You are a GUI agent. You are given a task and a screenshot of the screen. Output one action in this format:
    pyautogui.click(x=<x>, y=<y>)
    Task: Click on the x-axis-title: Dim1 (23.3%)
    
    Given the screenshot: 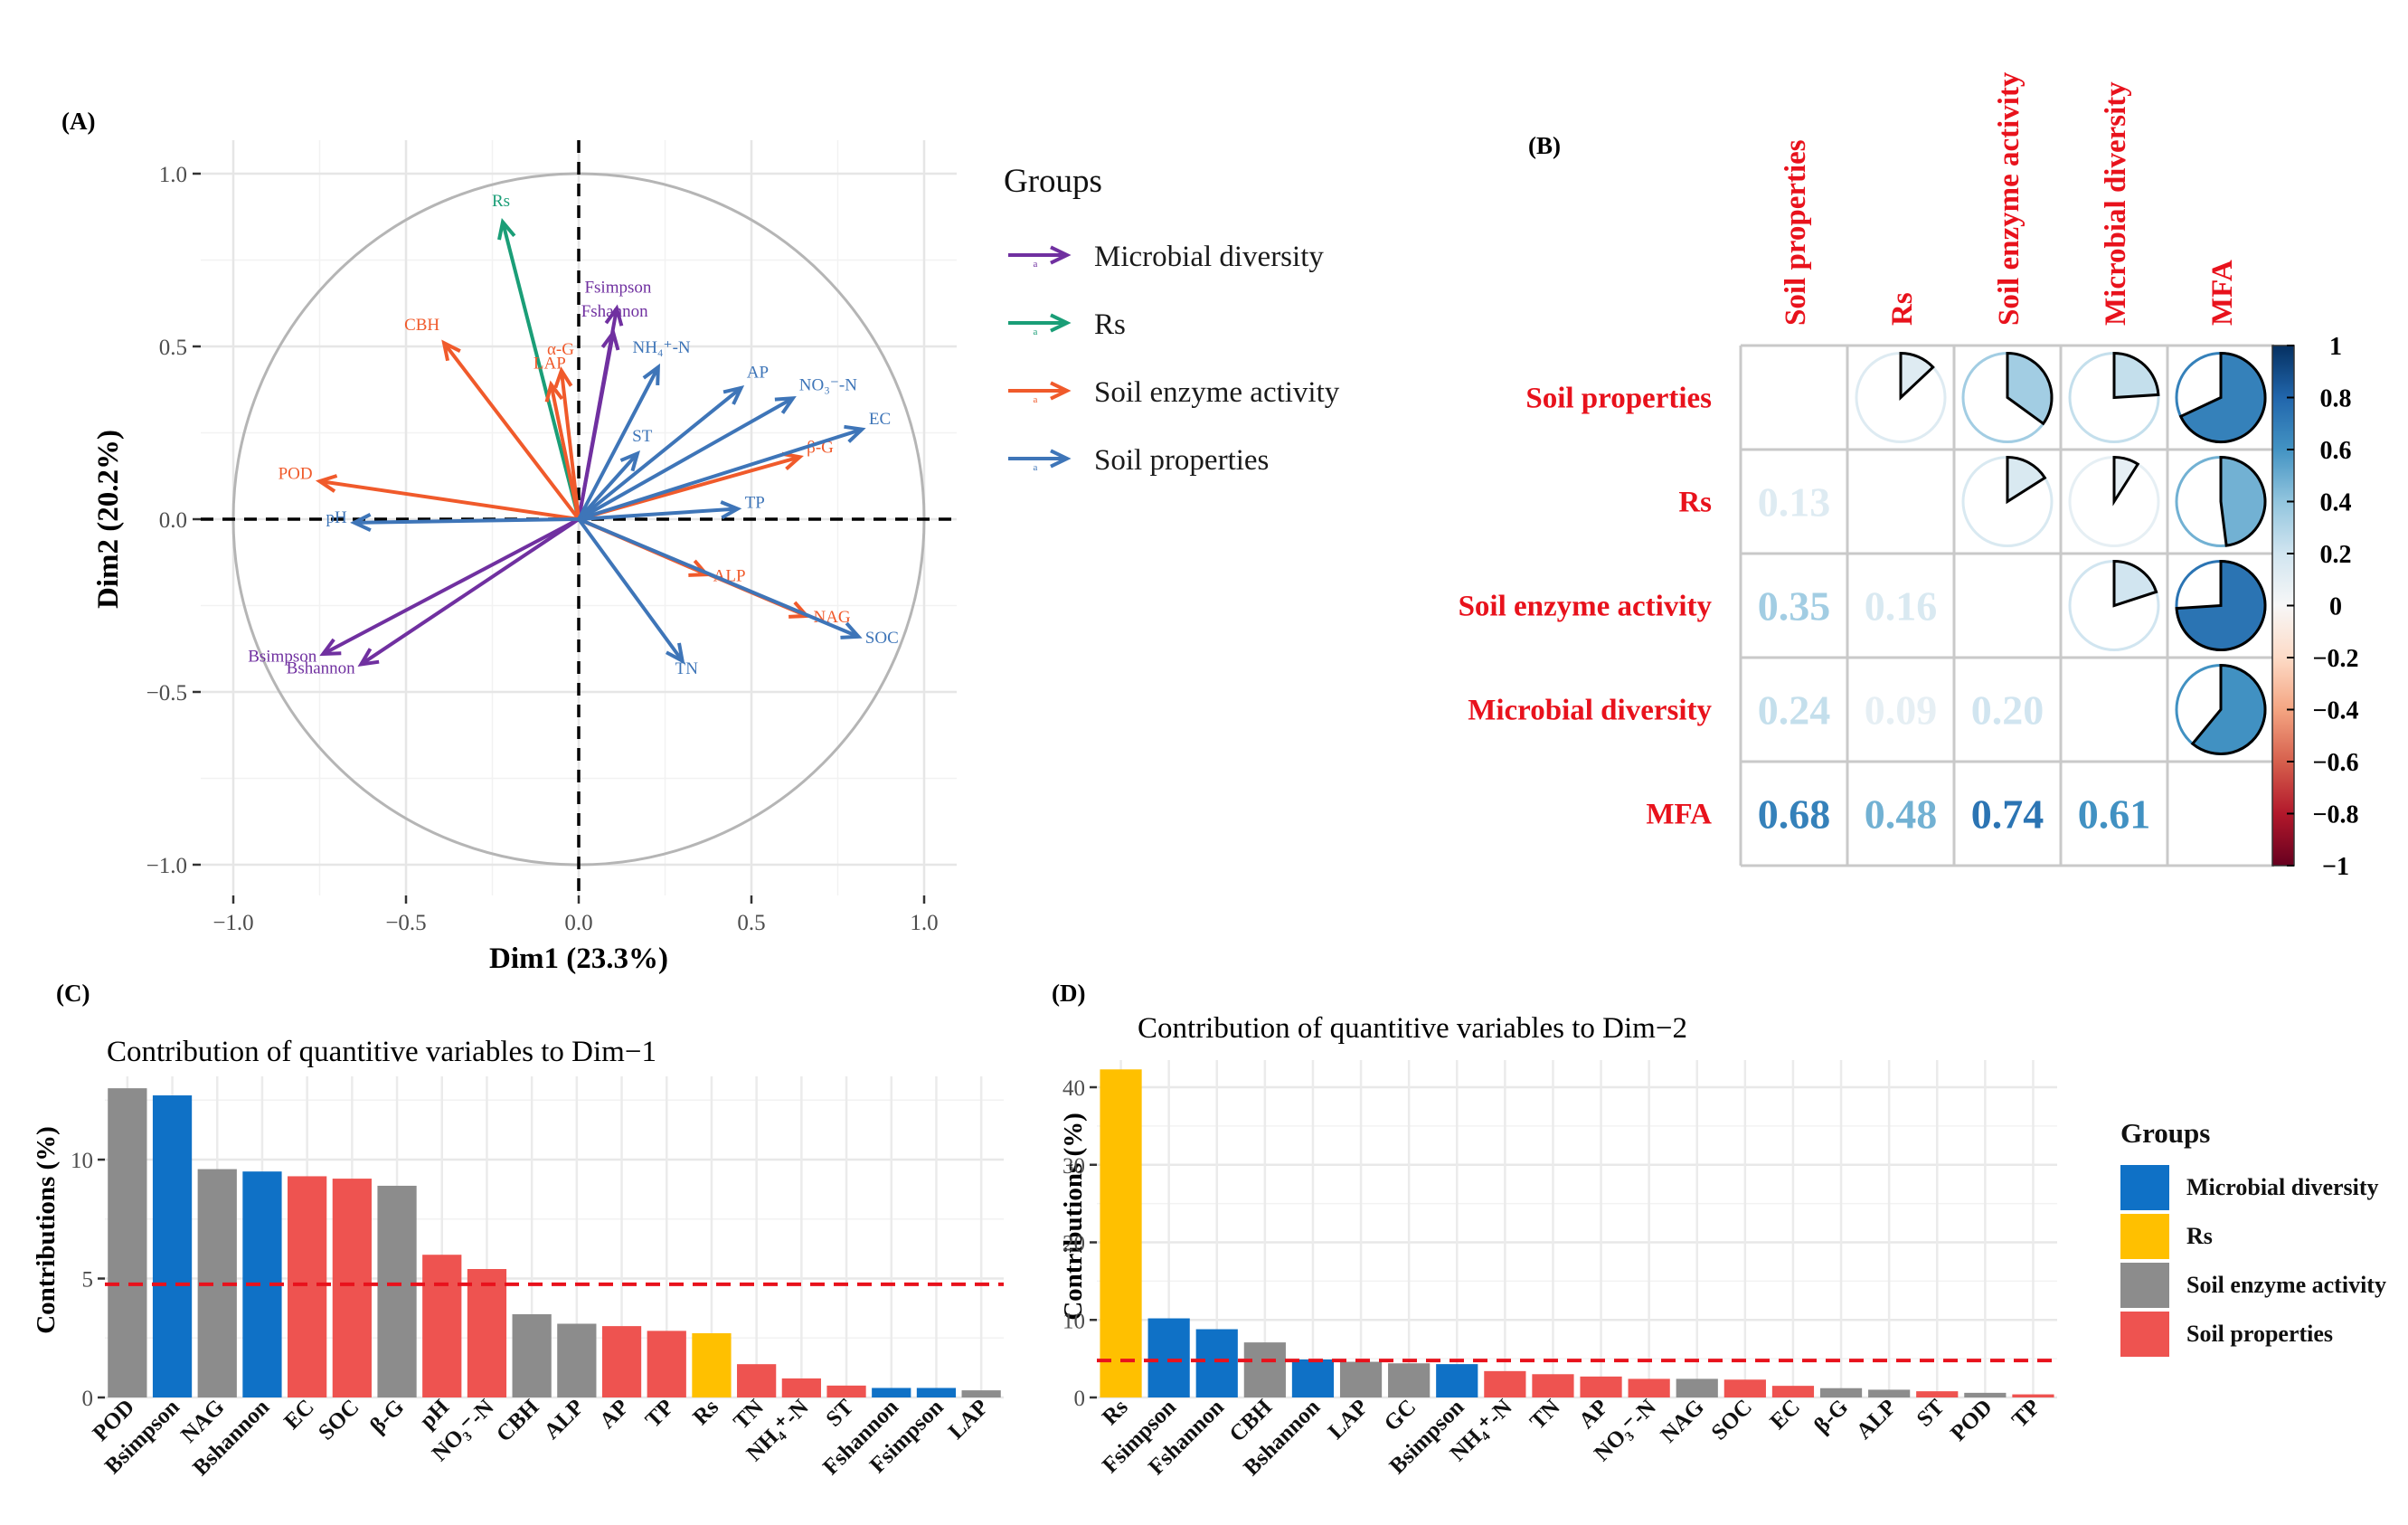 What is the action you would take?
    pyautogui.click(x=578, y=959)
    